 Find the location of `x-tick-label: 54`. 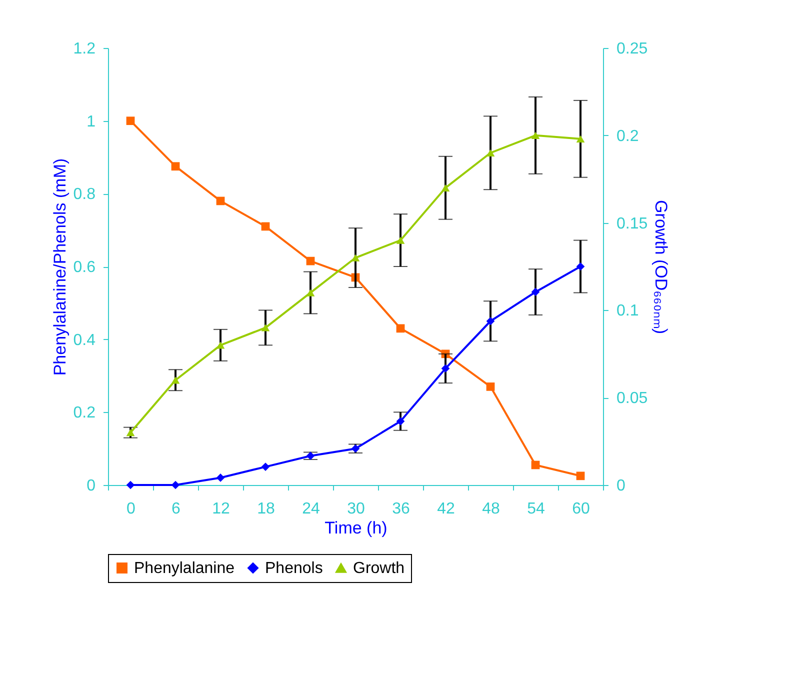

x-tick-label: 54 is located at coordinates (536, 509).